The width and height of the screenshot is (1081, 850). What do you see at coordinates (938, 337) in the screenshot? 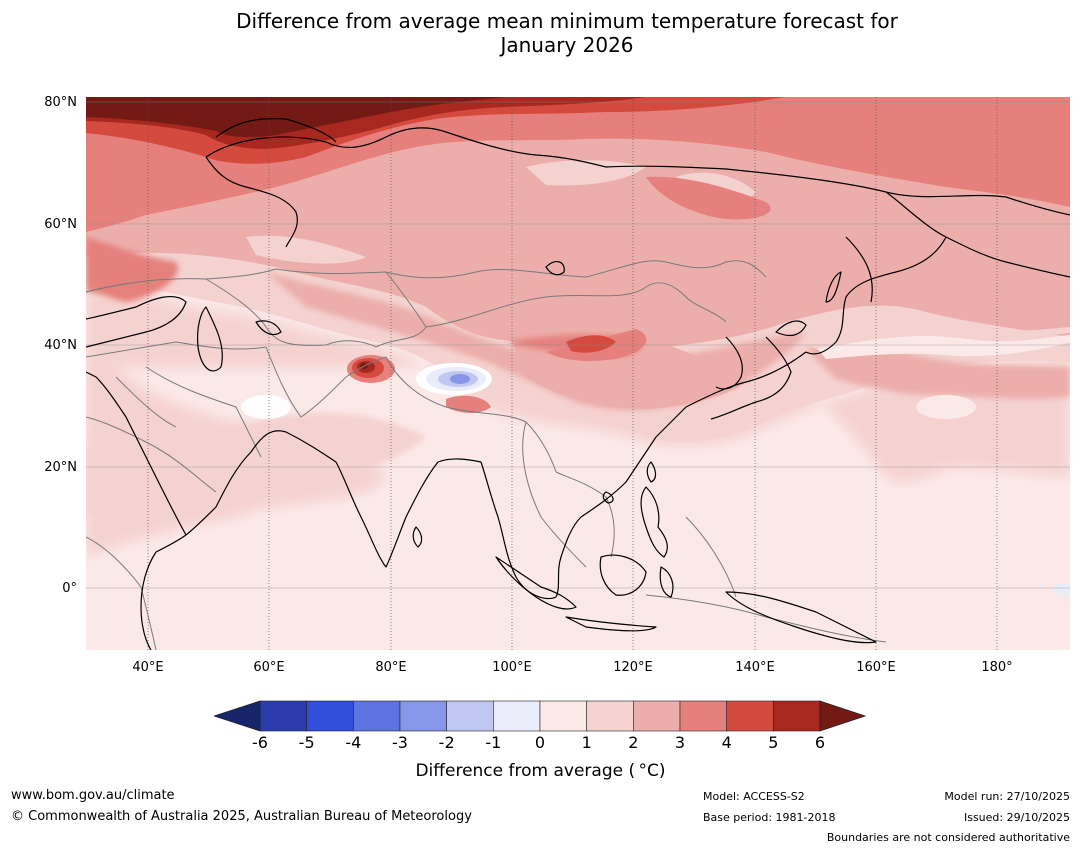
I see `anomaly-band-1-2-nwpacific` at bounding box center [938, 337].